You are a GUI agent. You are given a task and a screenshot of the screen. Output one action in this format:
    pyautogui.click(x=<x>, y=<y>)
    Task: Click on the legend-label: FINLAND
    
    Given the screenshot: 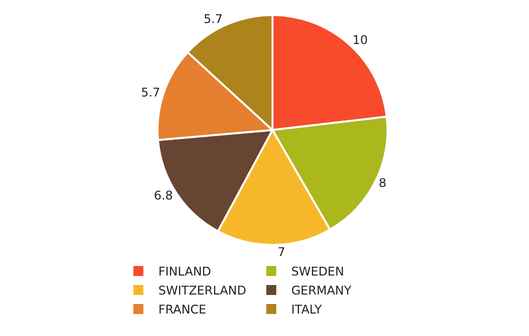 What is the action you would take?
    pyautogui.click(x=185, y=271)
    